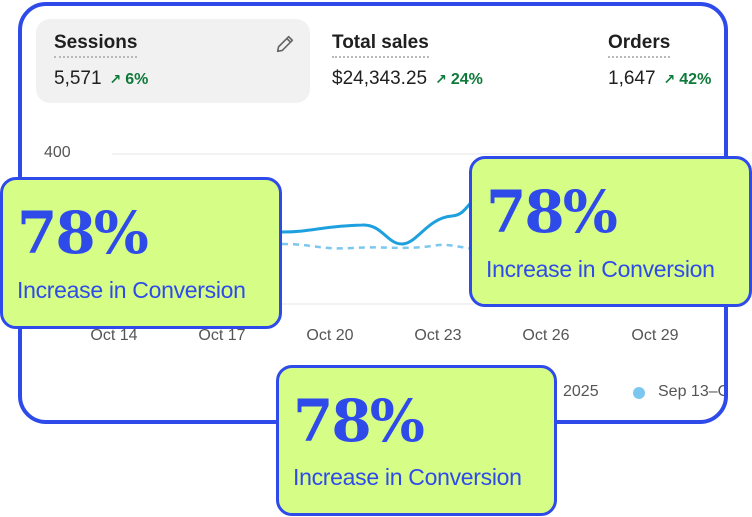  I want to click on conversion-badge-right: 78% Increase in Conversion, so click(610, 231).